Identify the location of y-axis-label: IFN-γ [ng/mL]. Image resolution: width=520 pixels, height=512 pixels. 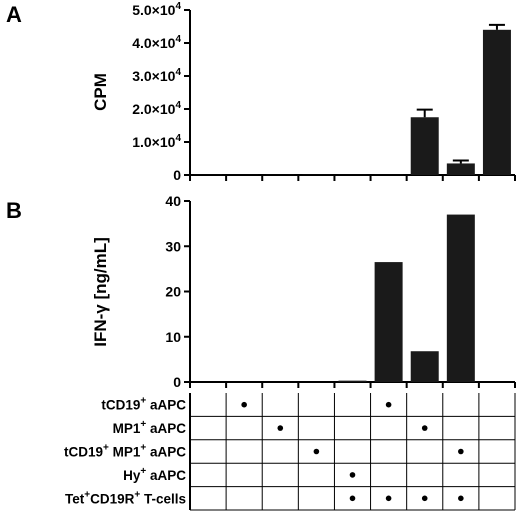
(100, 292).